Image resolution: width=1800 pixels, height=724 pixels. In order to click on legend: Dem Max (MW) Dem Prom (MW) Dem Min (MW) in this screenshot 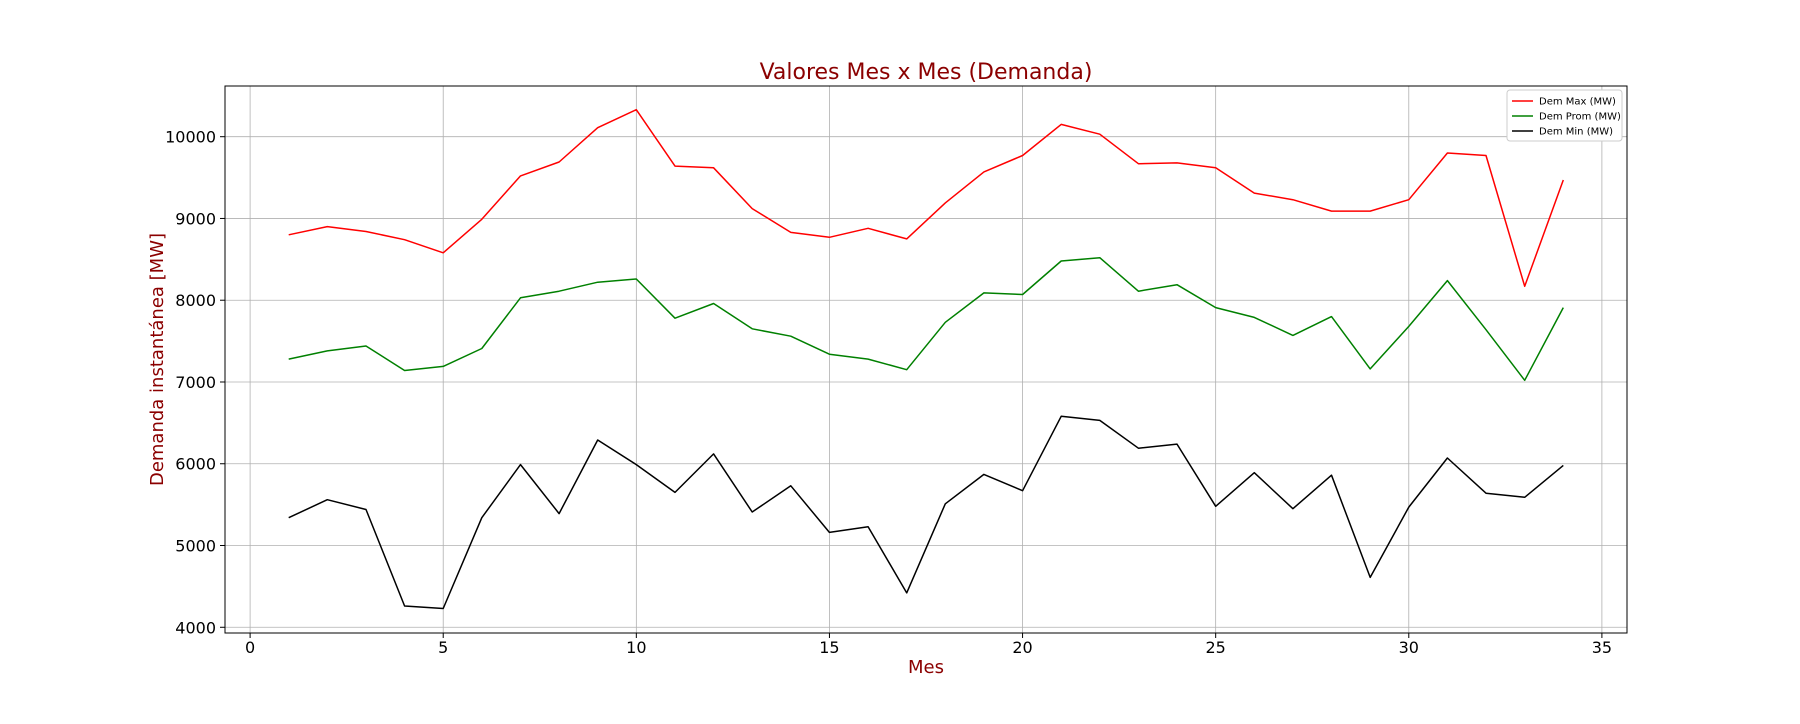, I will do `click(1564, 115)`.